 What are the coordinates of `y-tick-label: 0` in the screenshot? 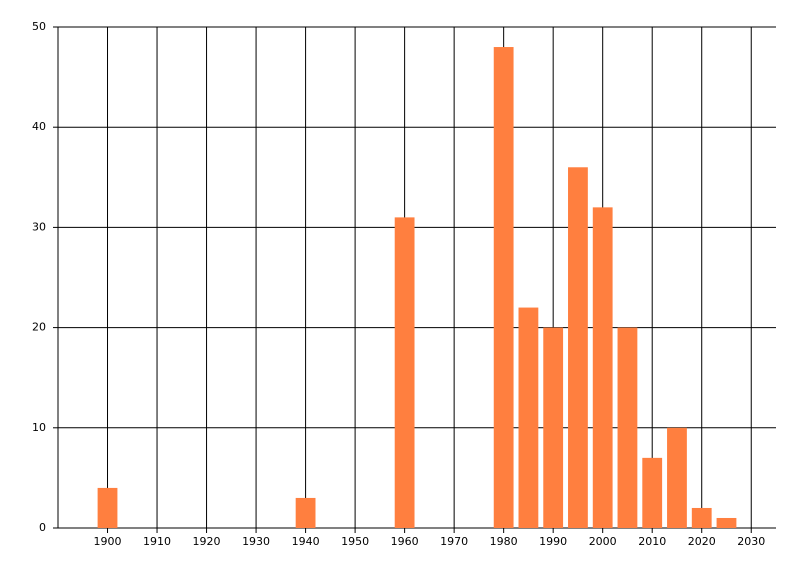 It's located at (42, 527).